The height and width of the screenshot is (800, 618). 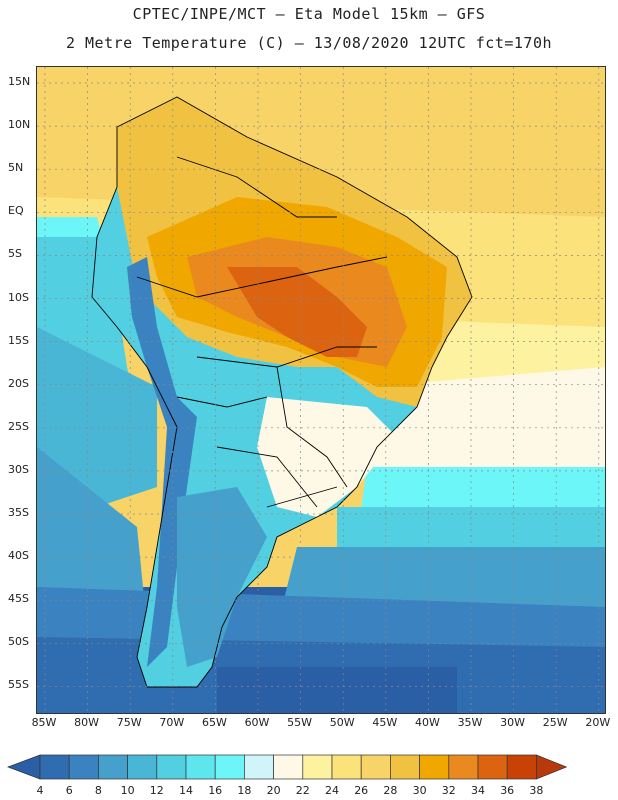 I want to click on colorbar-label: 20, so click(x=273, y=790).